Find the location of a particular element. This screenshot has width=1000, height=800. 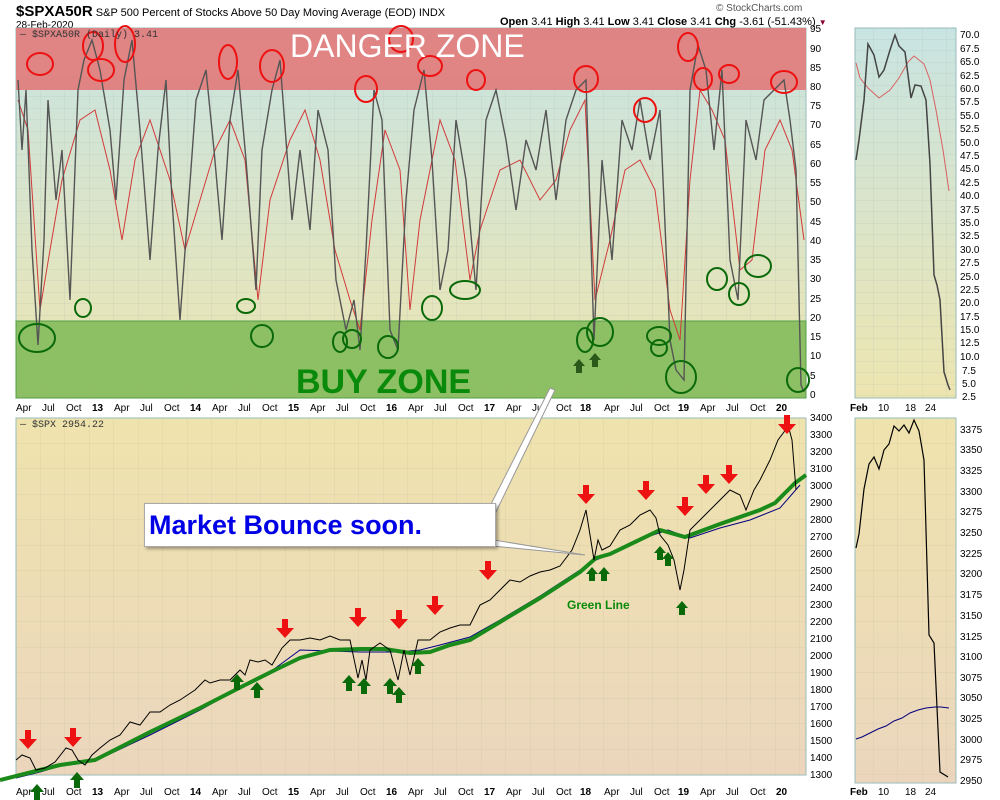

svg-text: 20.0 is located at coordinates (970, 303).